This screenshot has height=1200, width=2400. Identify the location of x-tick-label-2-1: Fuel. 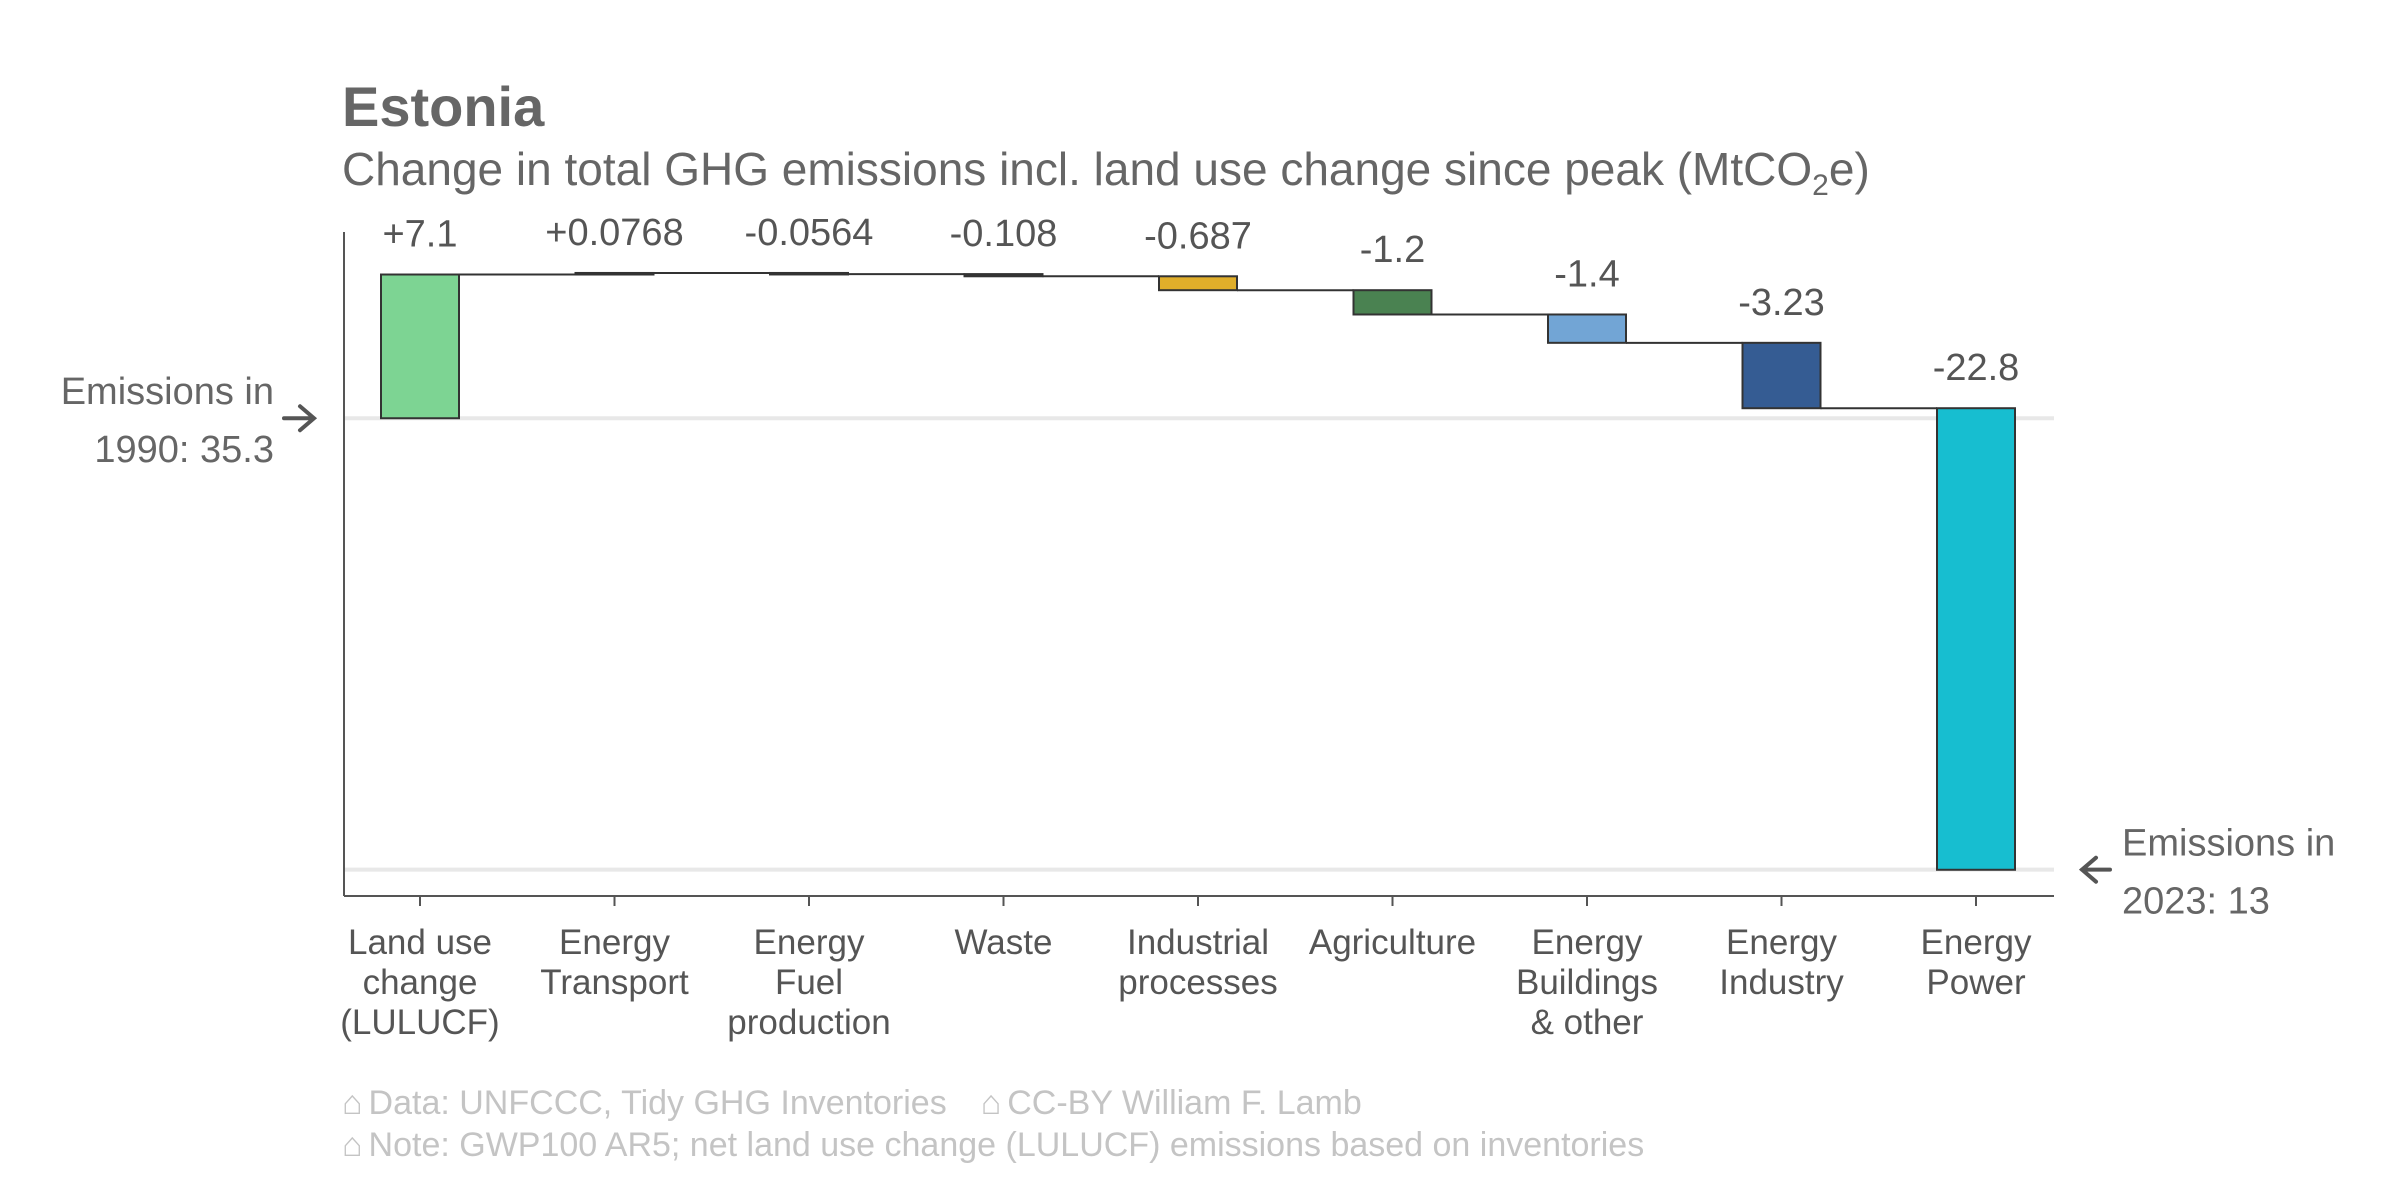
(809, 982).